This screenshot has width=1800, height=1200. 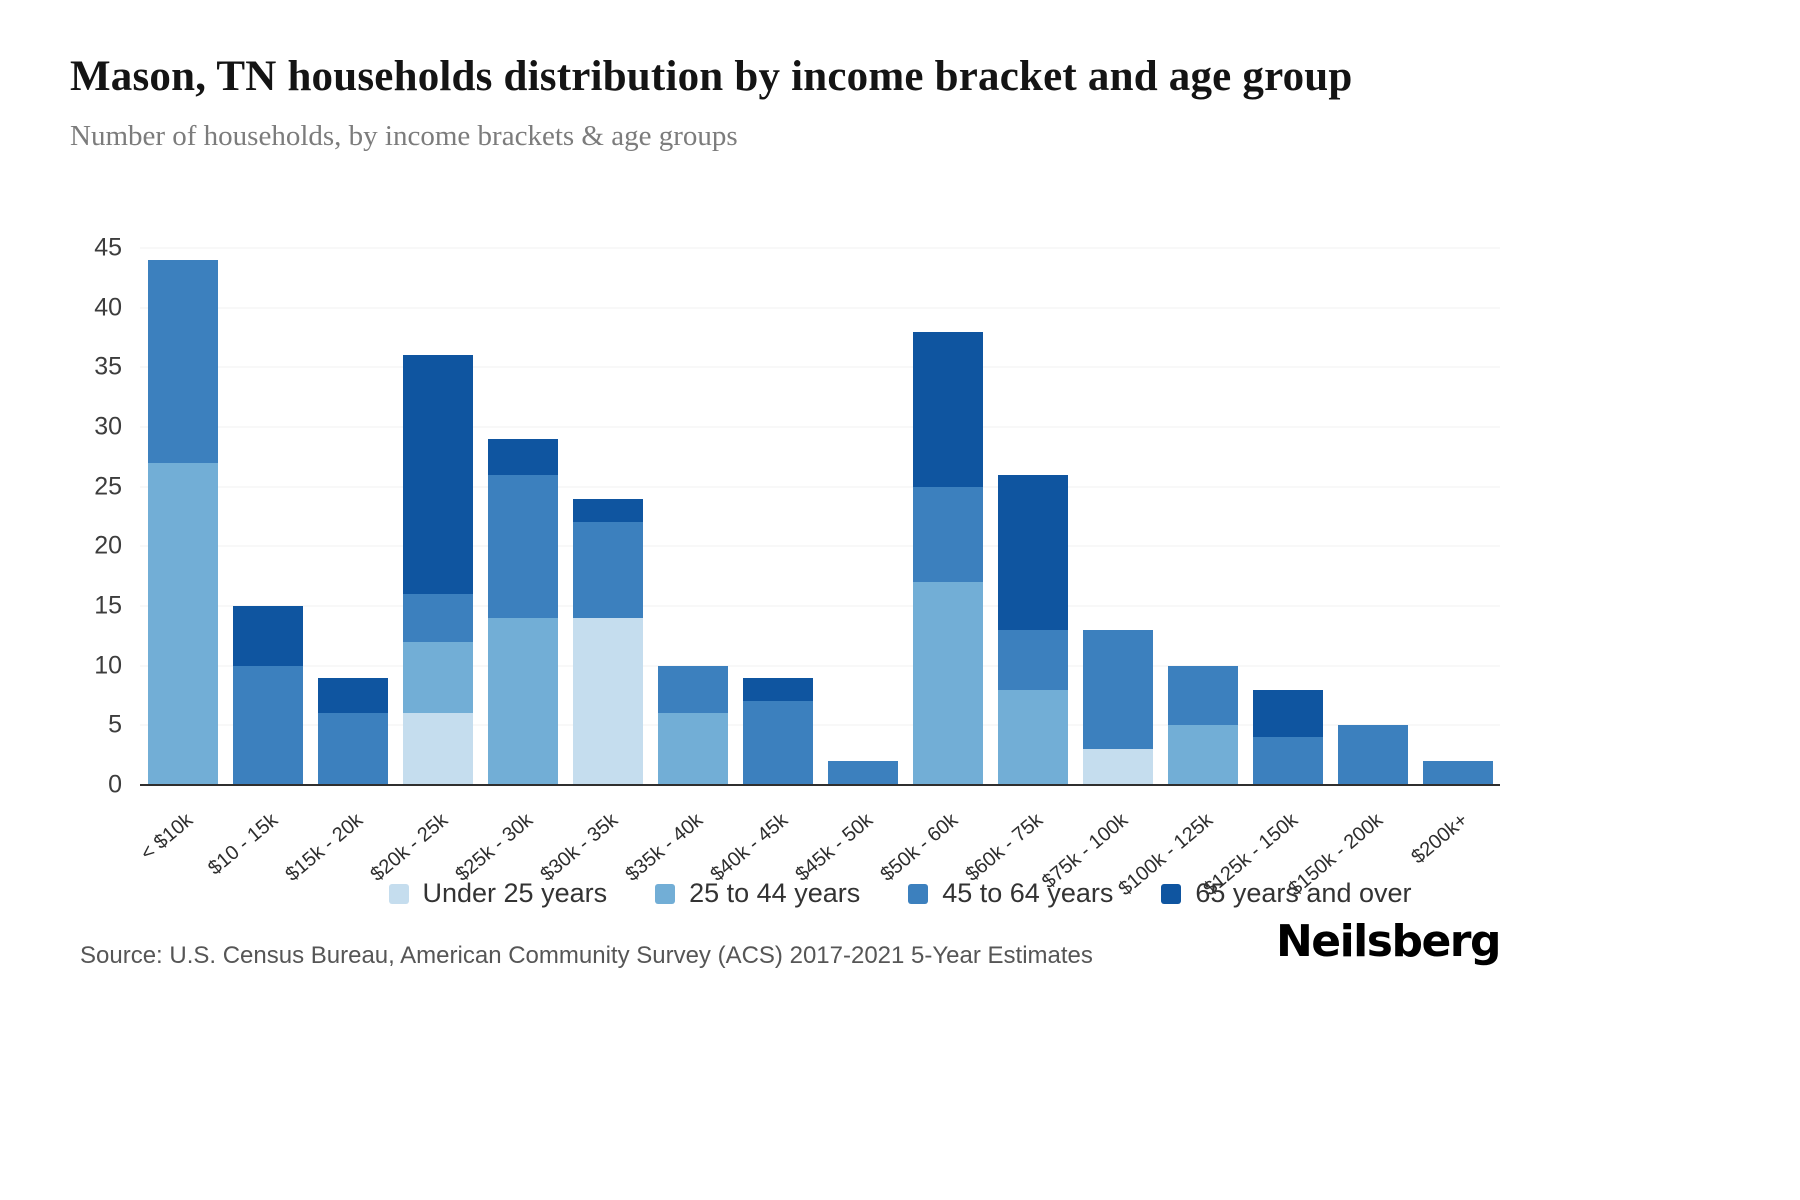 What do you see at coordinates (108, 426) in the screenshot?
I see `y-tick-label: 30` at bounding box center [108, 426].